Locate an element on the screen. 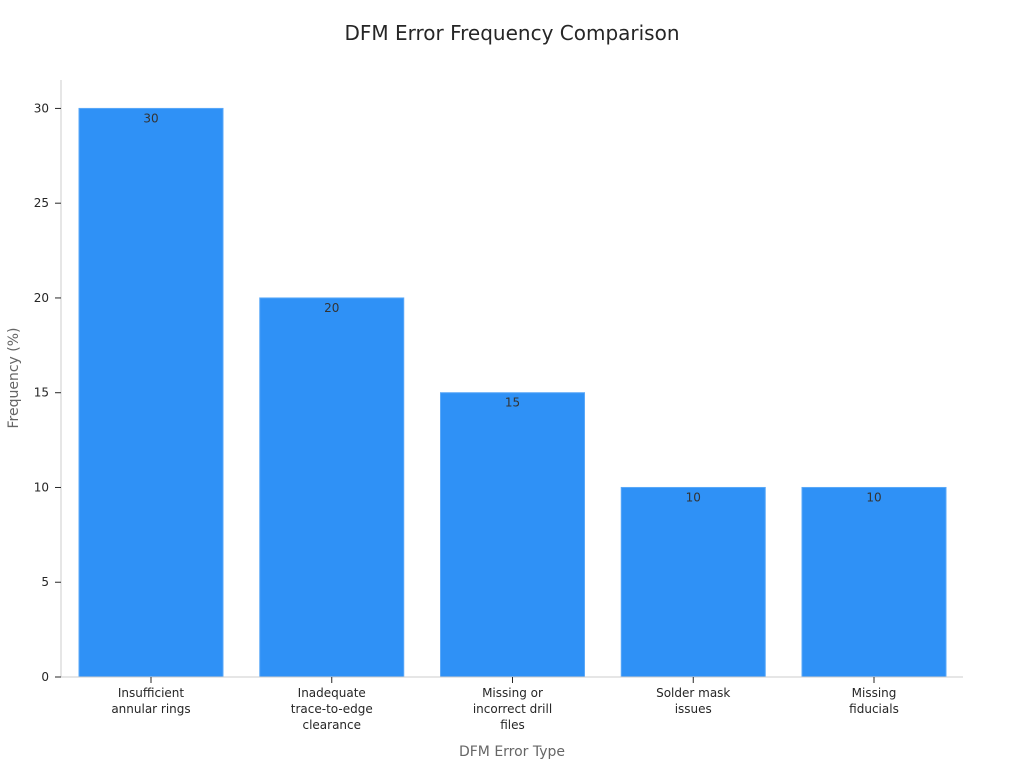 The image size is (1024, 768). x-tick-label: Insufficient annular rings is located at coordinates (150, 701).